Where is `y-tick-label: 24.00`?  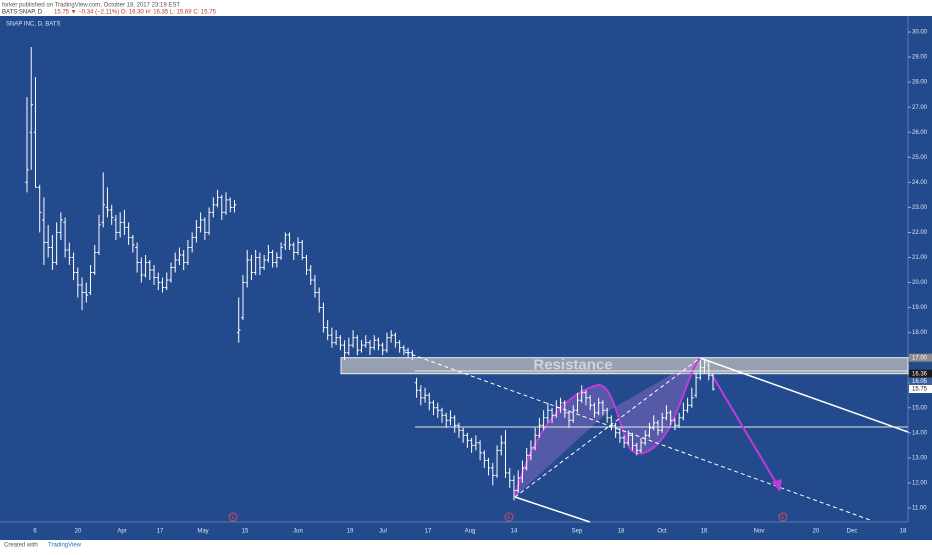 y-tick-label: 24.00 is located at coordinates (920, 183).